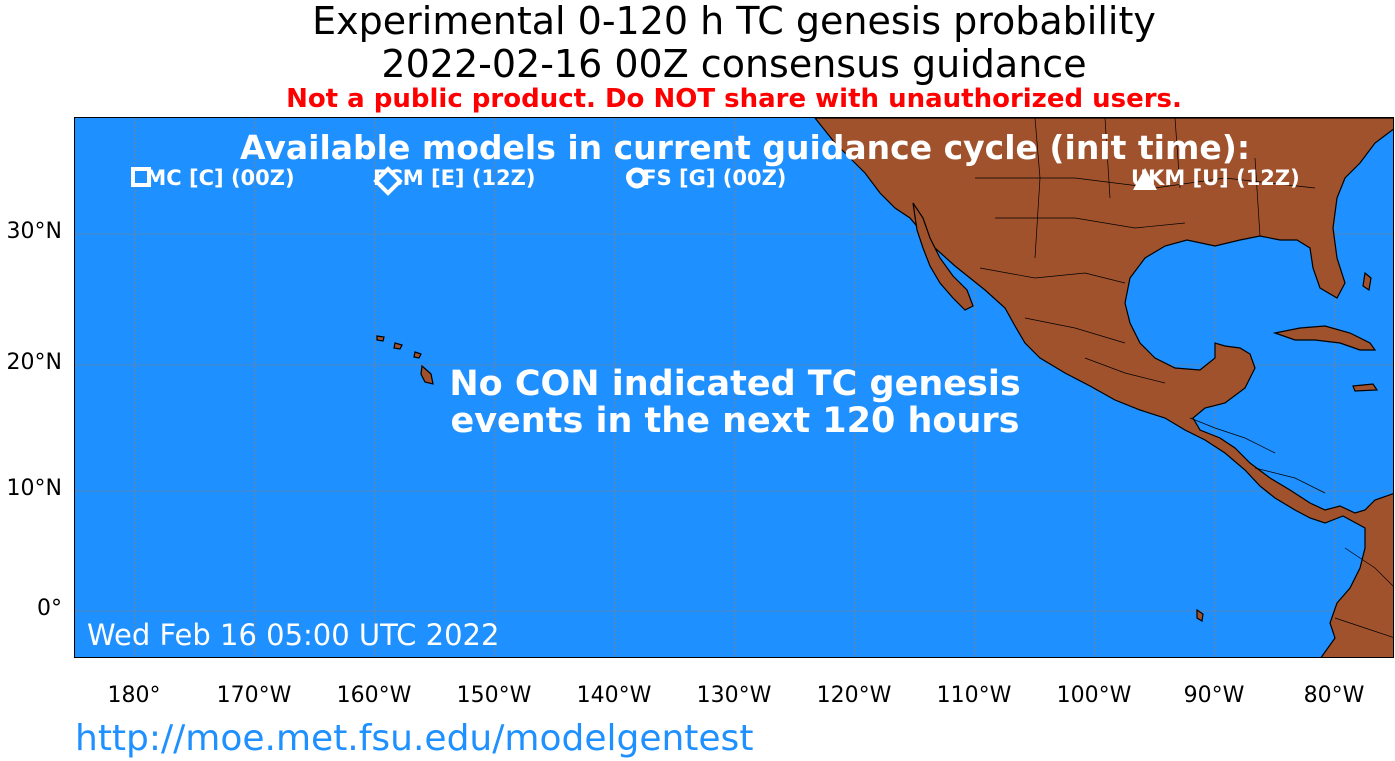 This screenshot has width=1395, height=761. I want to click on lat-label-10n: 10°N, so click(34, 488).